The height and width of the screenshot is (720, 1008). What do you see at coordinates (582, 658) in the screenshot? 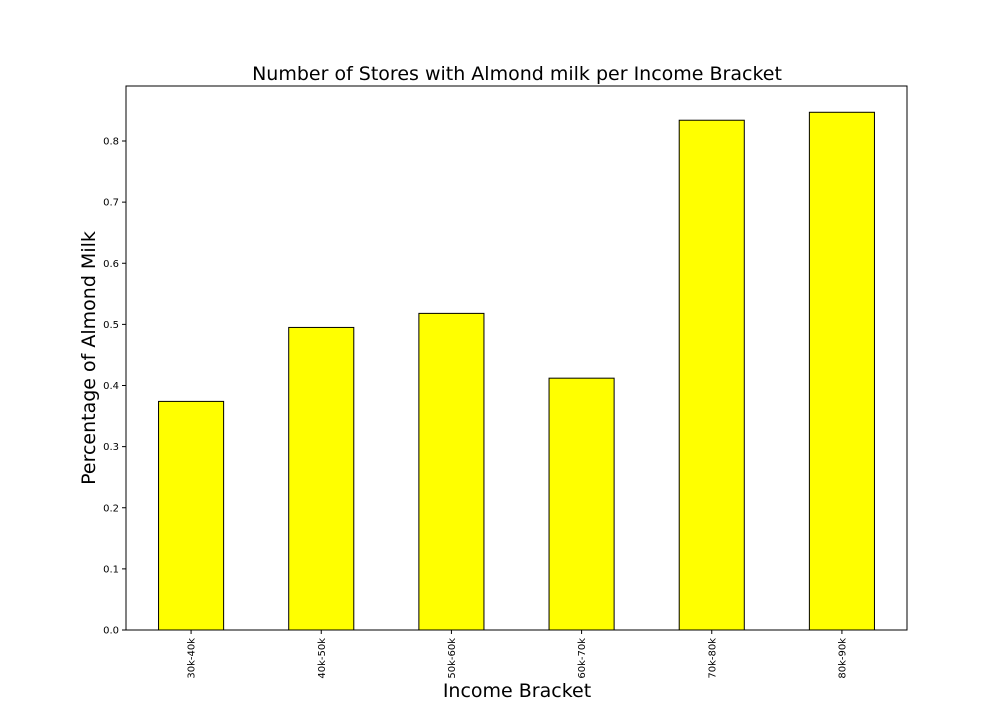
I see `x-tick-label: 60k-70k` at bounding box center [582, 658].